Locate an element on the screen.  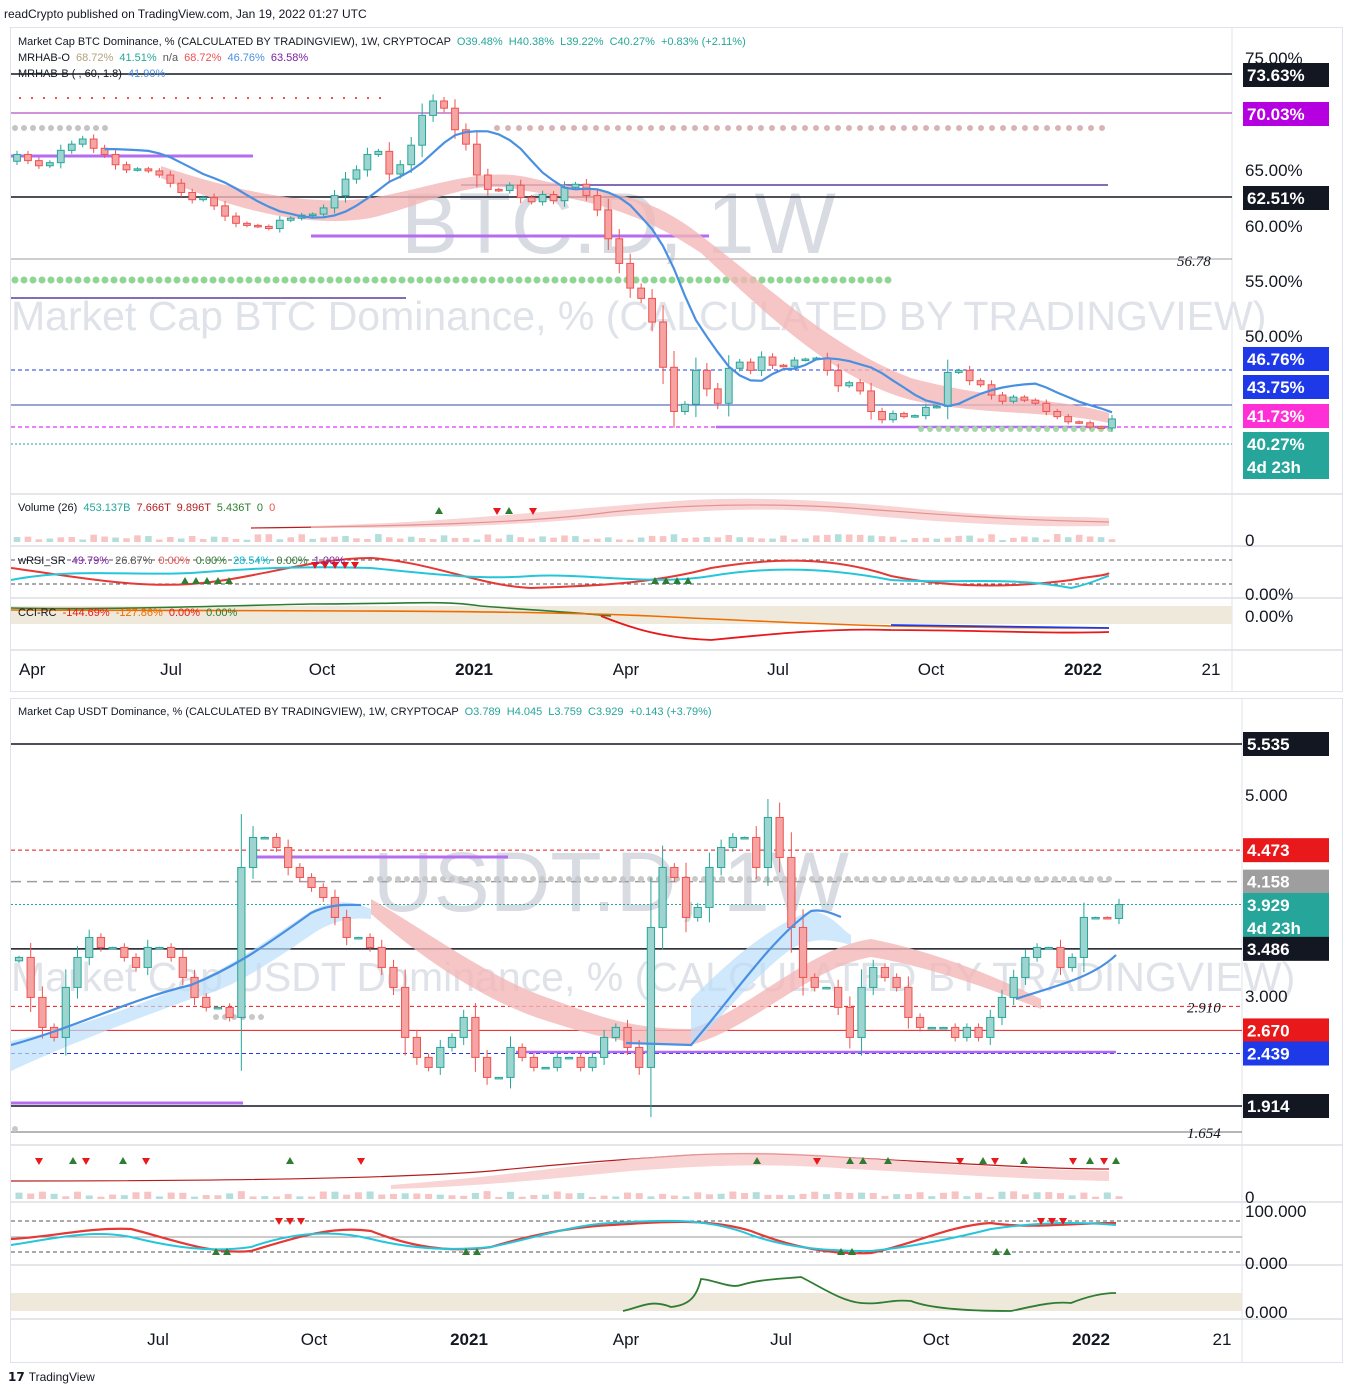
usdt-volume-axis-label: 0 is located at coordinates (1249, 1197).